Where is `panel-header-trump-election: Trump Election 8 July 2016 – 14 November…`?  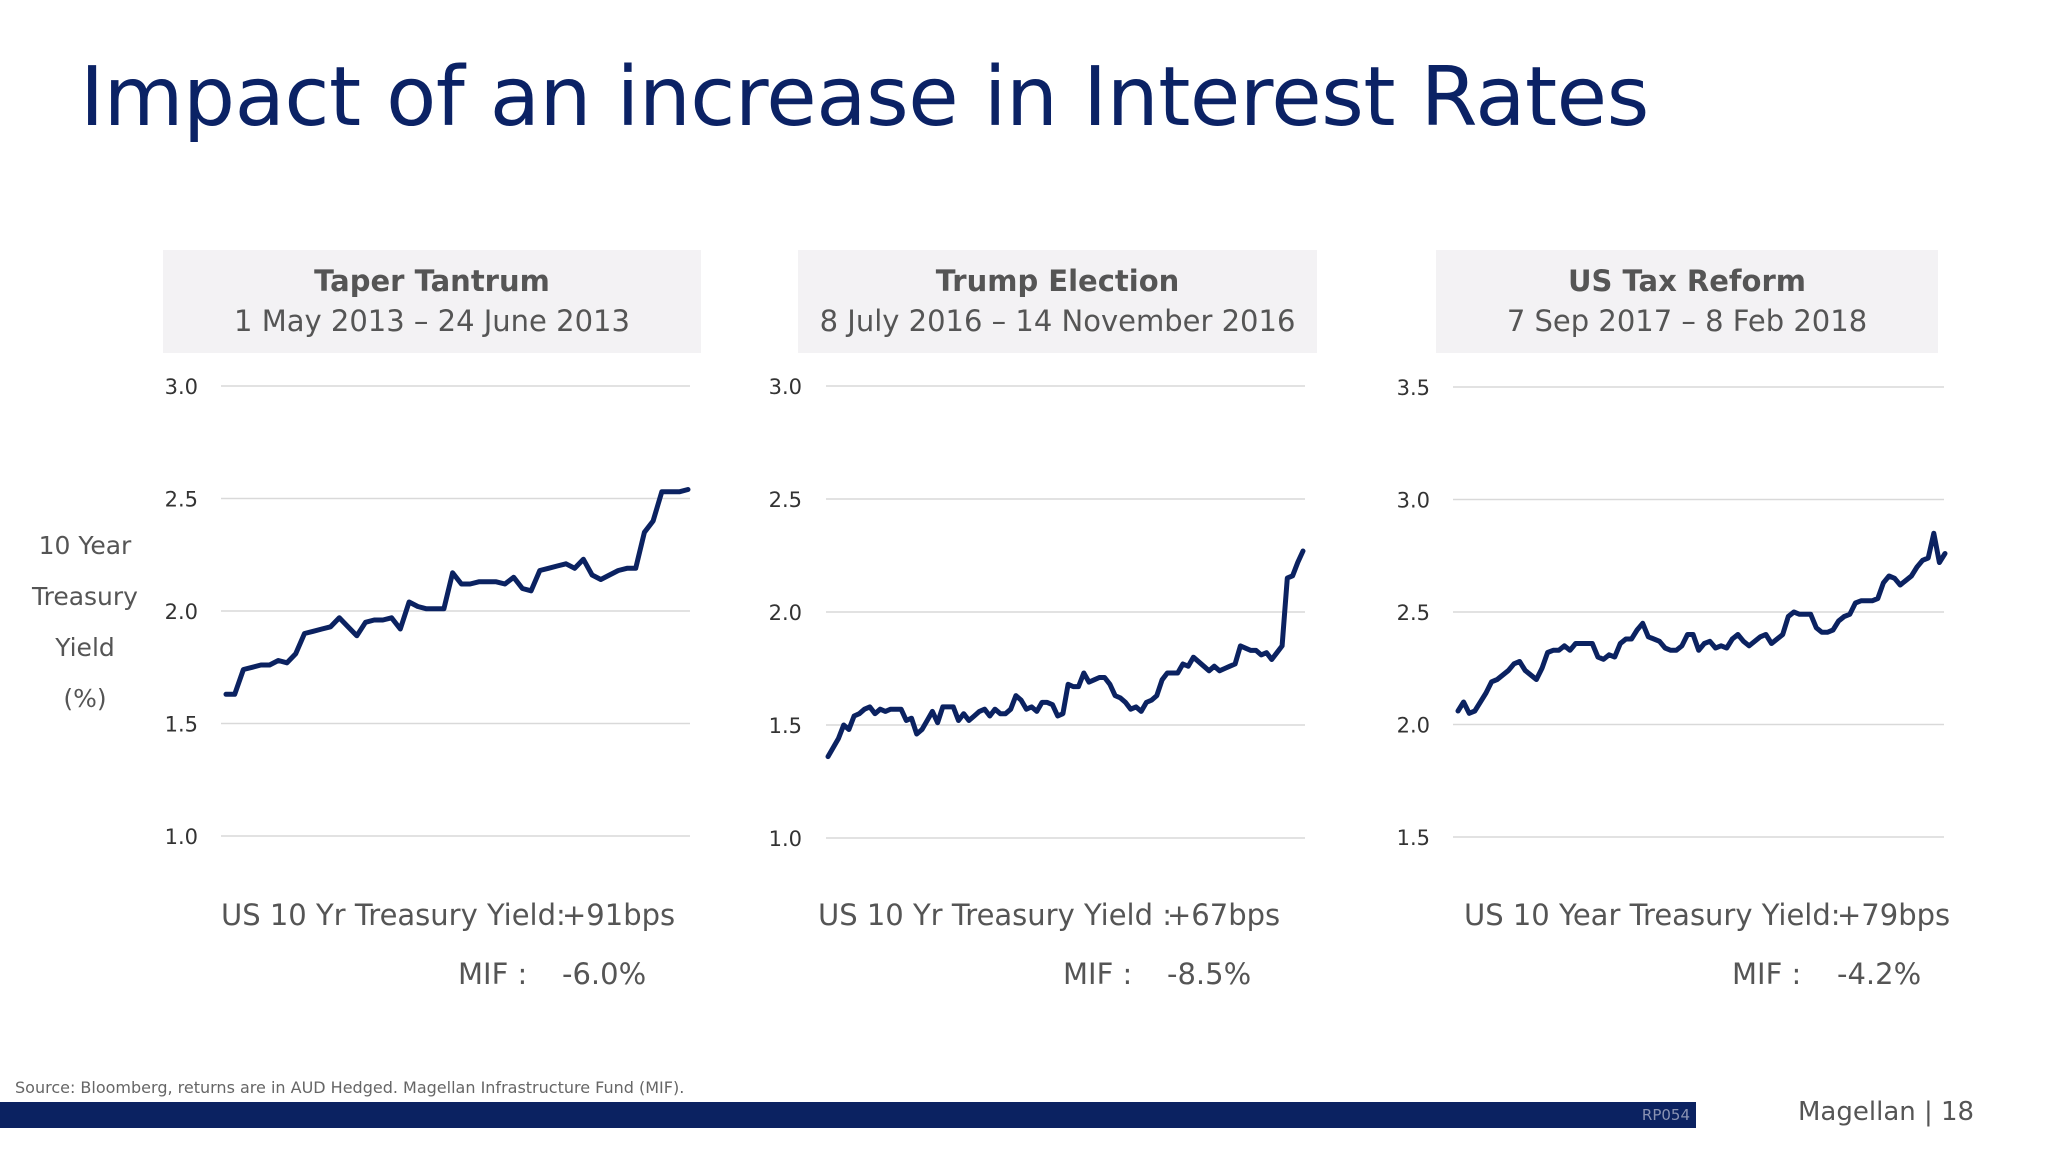
panel-header-trump-election: Trump Election 8 July 2016 – 14 November… is located at coordinates (1057, 301).